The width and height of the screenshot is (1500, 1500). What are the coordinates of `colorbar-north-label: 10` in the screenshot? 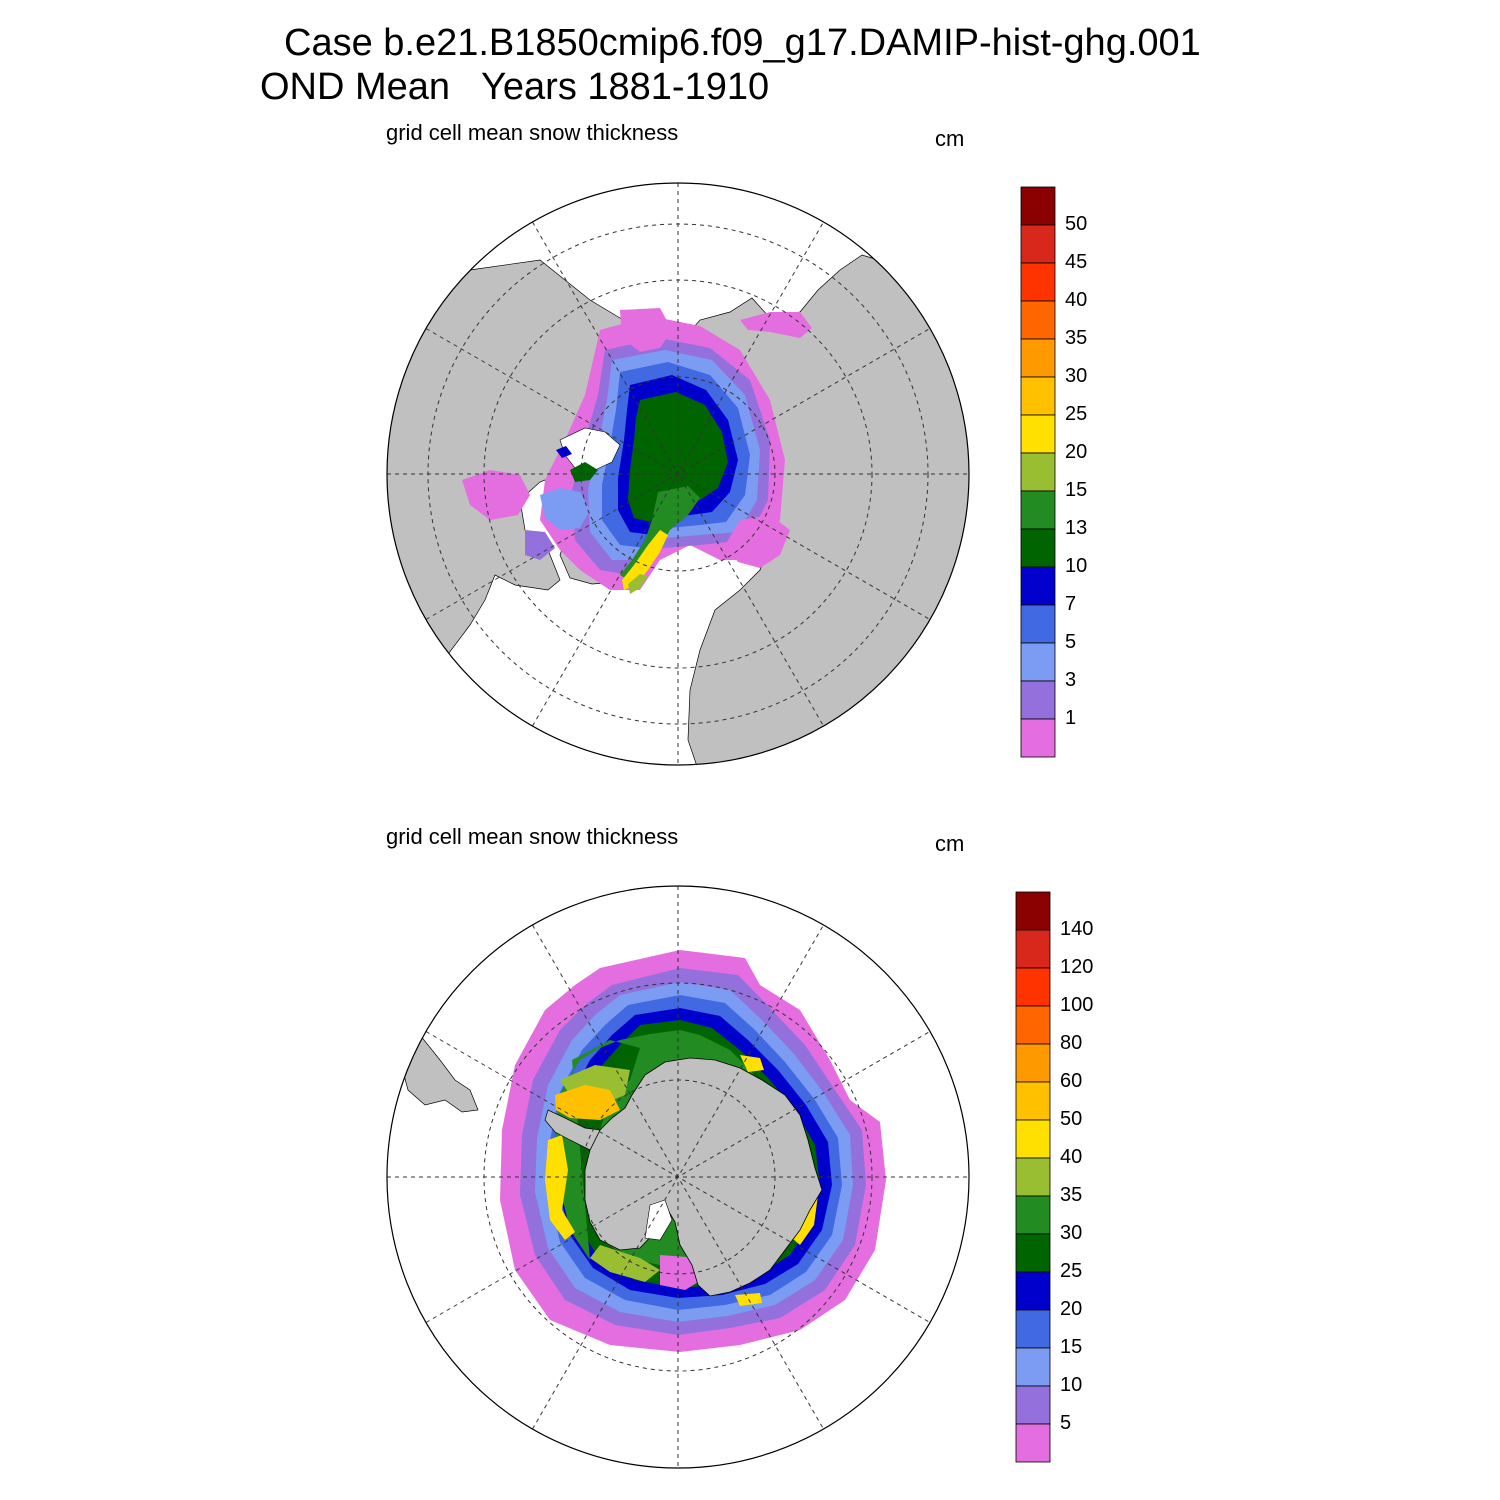 It's located at (1076, 566).